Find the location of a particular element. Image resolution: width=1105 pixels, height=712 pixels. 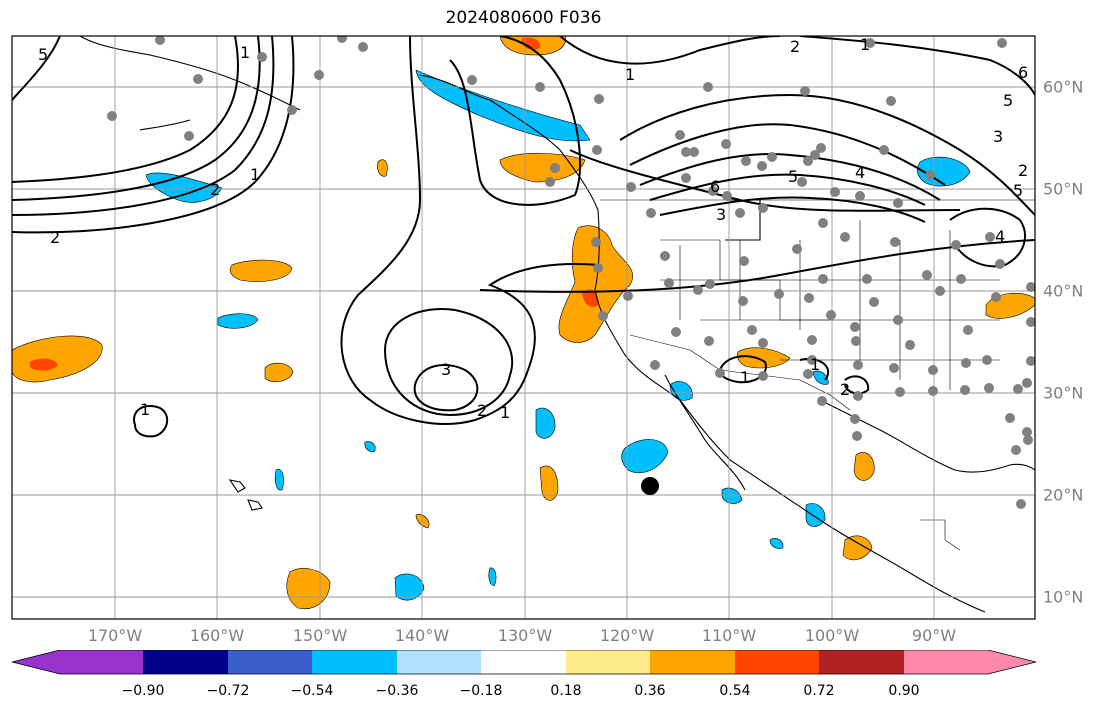

colorbar is located at coordinates (524, 662).